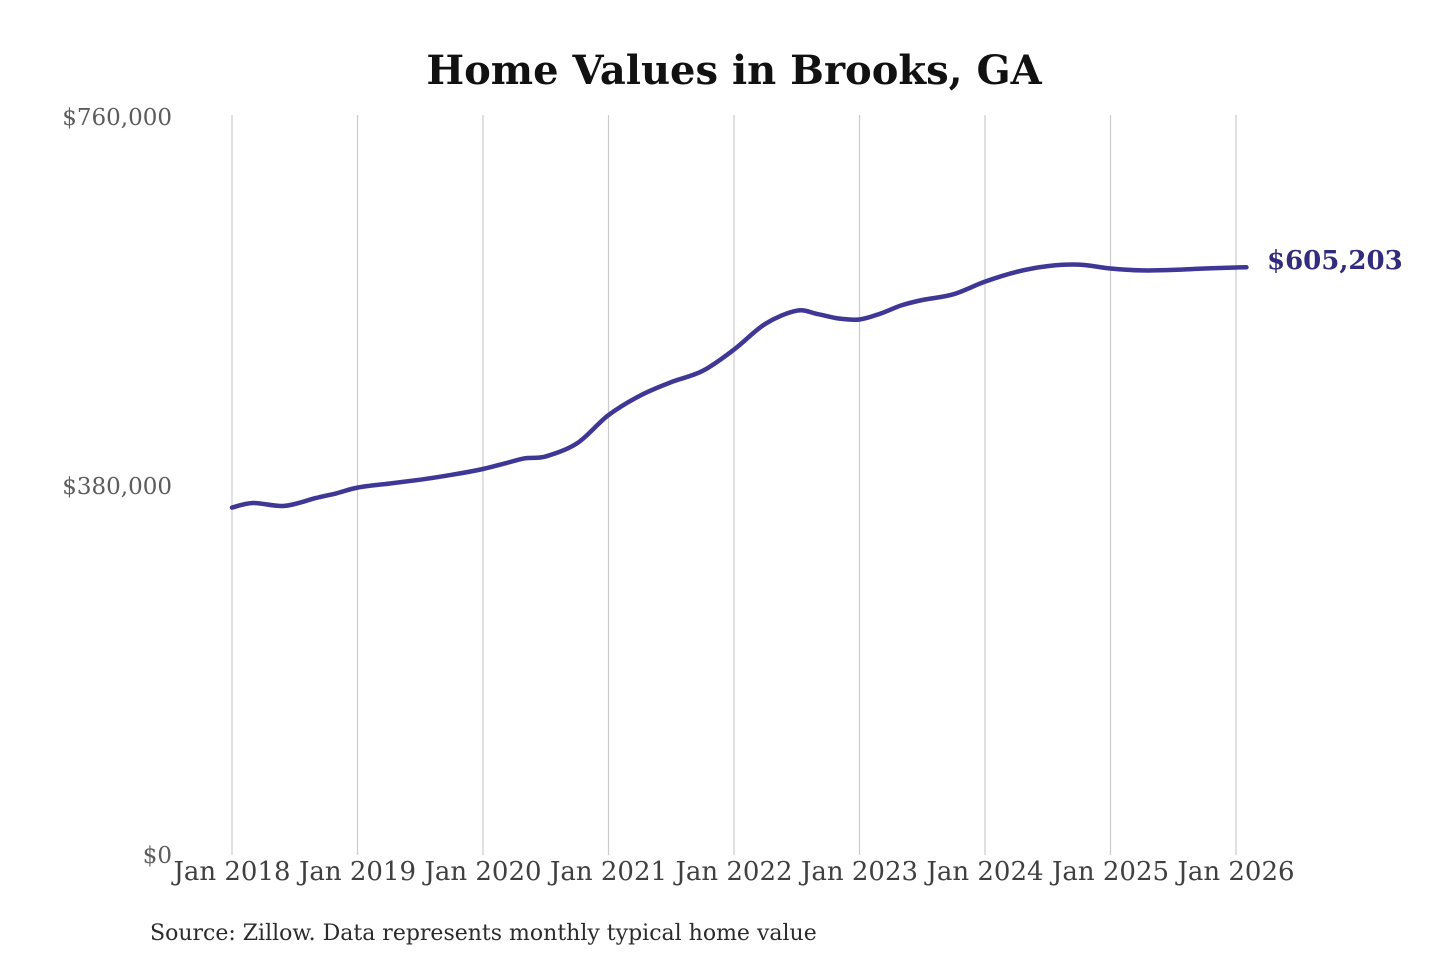  Describe the element at coordinates (1109, 872) in the screenshot. I see `x-tick-label: Jan 2025` at that location.